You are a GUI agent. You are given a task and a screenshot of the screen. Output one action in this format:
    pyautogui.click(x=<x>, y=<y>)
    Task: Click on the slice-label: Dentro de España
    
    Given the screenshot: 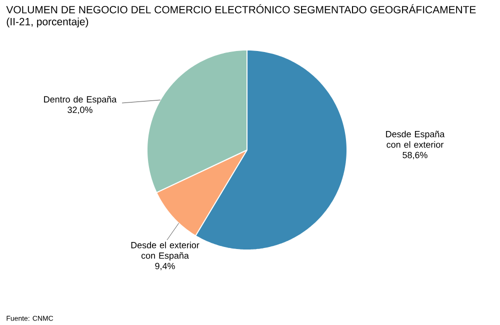 What is the action you would take?
    pyautogui.click(x=80, y=100)
    